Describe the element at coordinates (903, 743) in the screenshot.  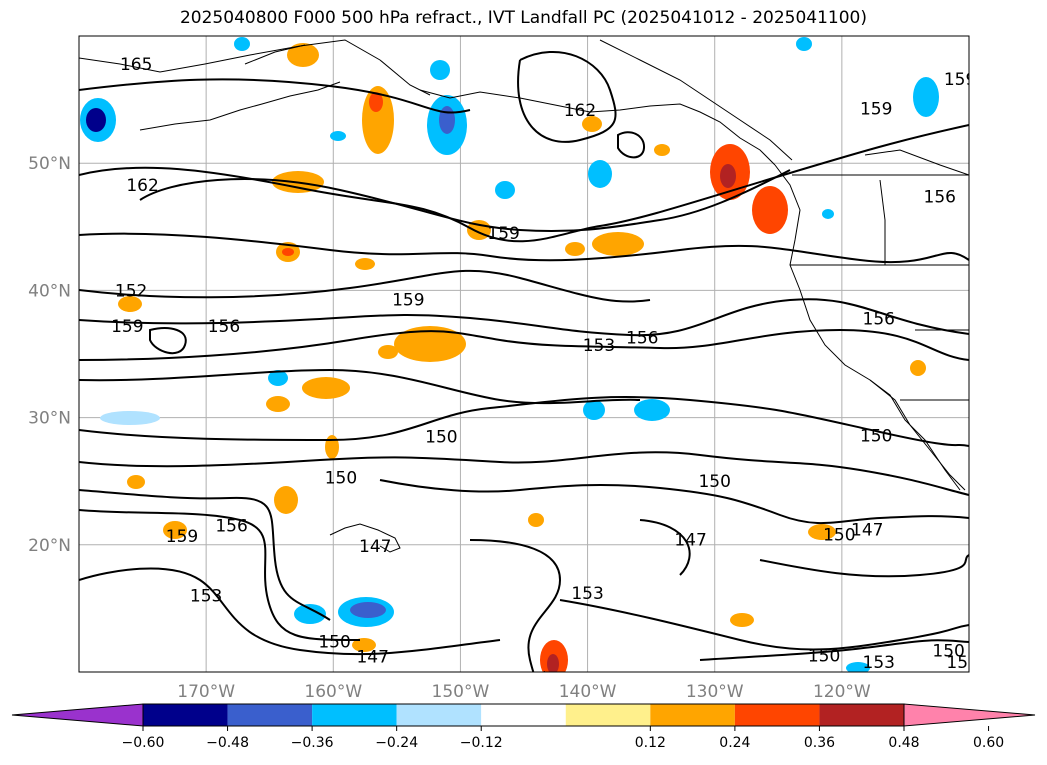
I see `colorbar-tick-label: 0.48` at that location.